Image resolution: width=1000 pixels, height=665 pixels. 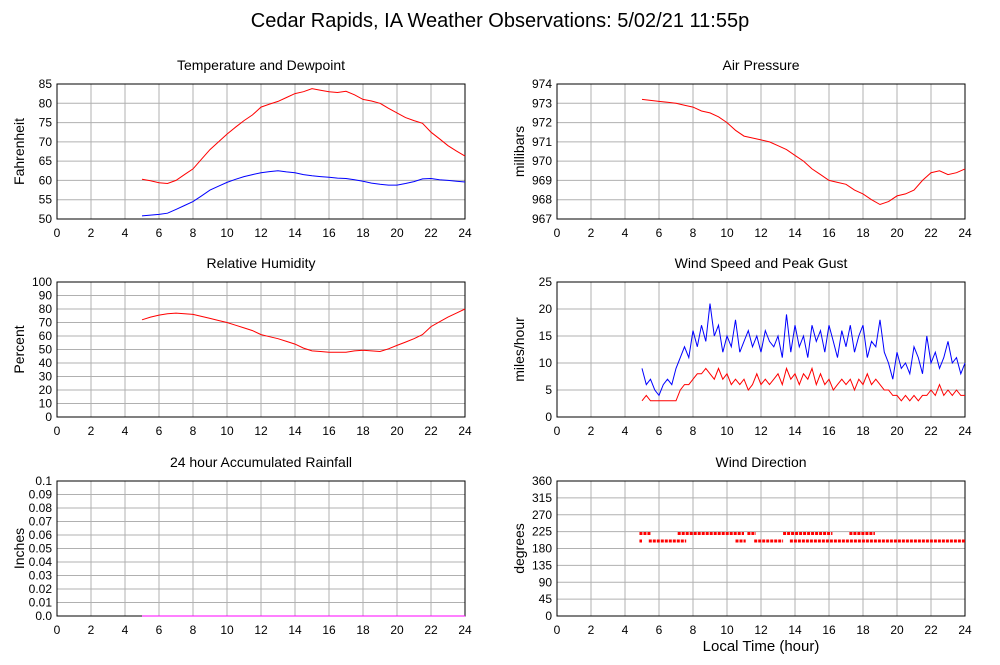 I want to click on chart-title: Relative Humidity, so click(x=261, y=263).